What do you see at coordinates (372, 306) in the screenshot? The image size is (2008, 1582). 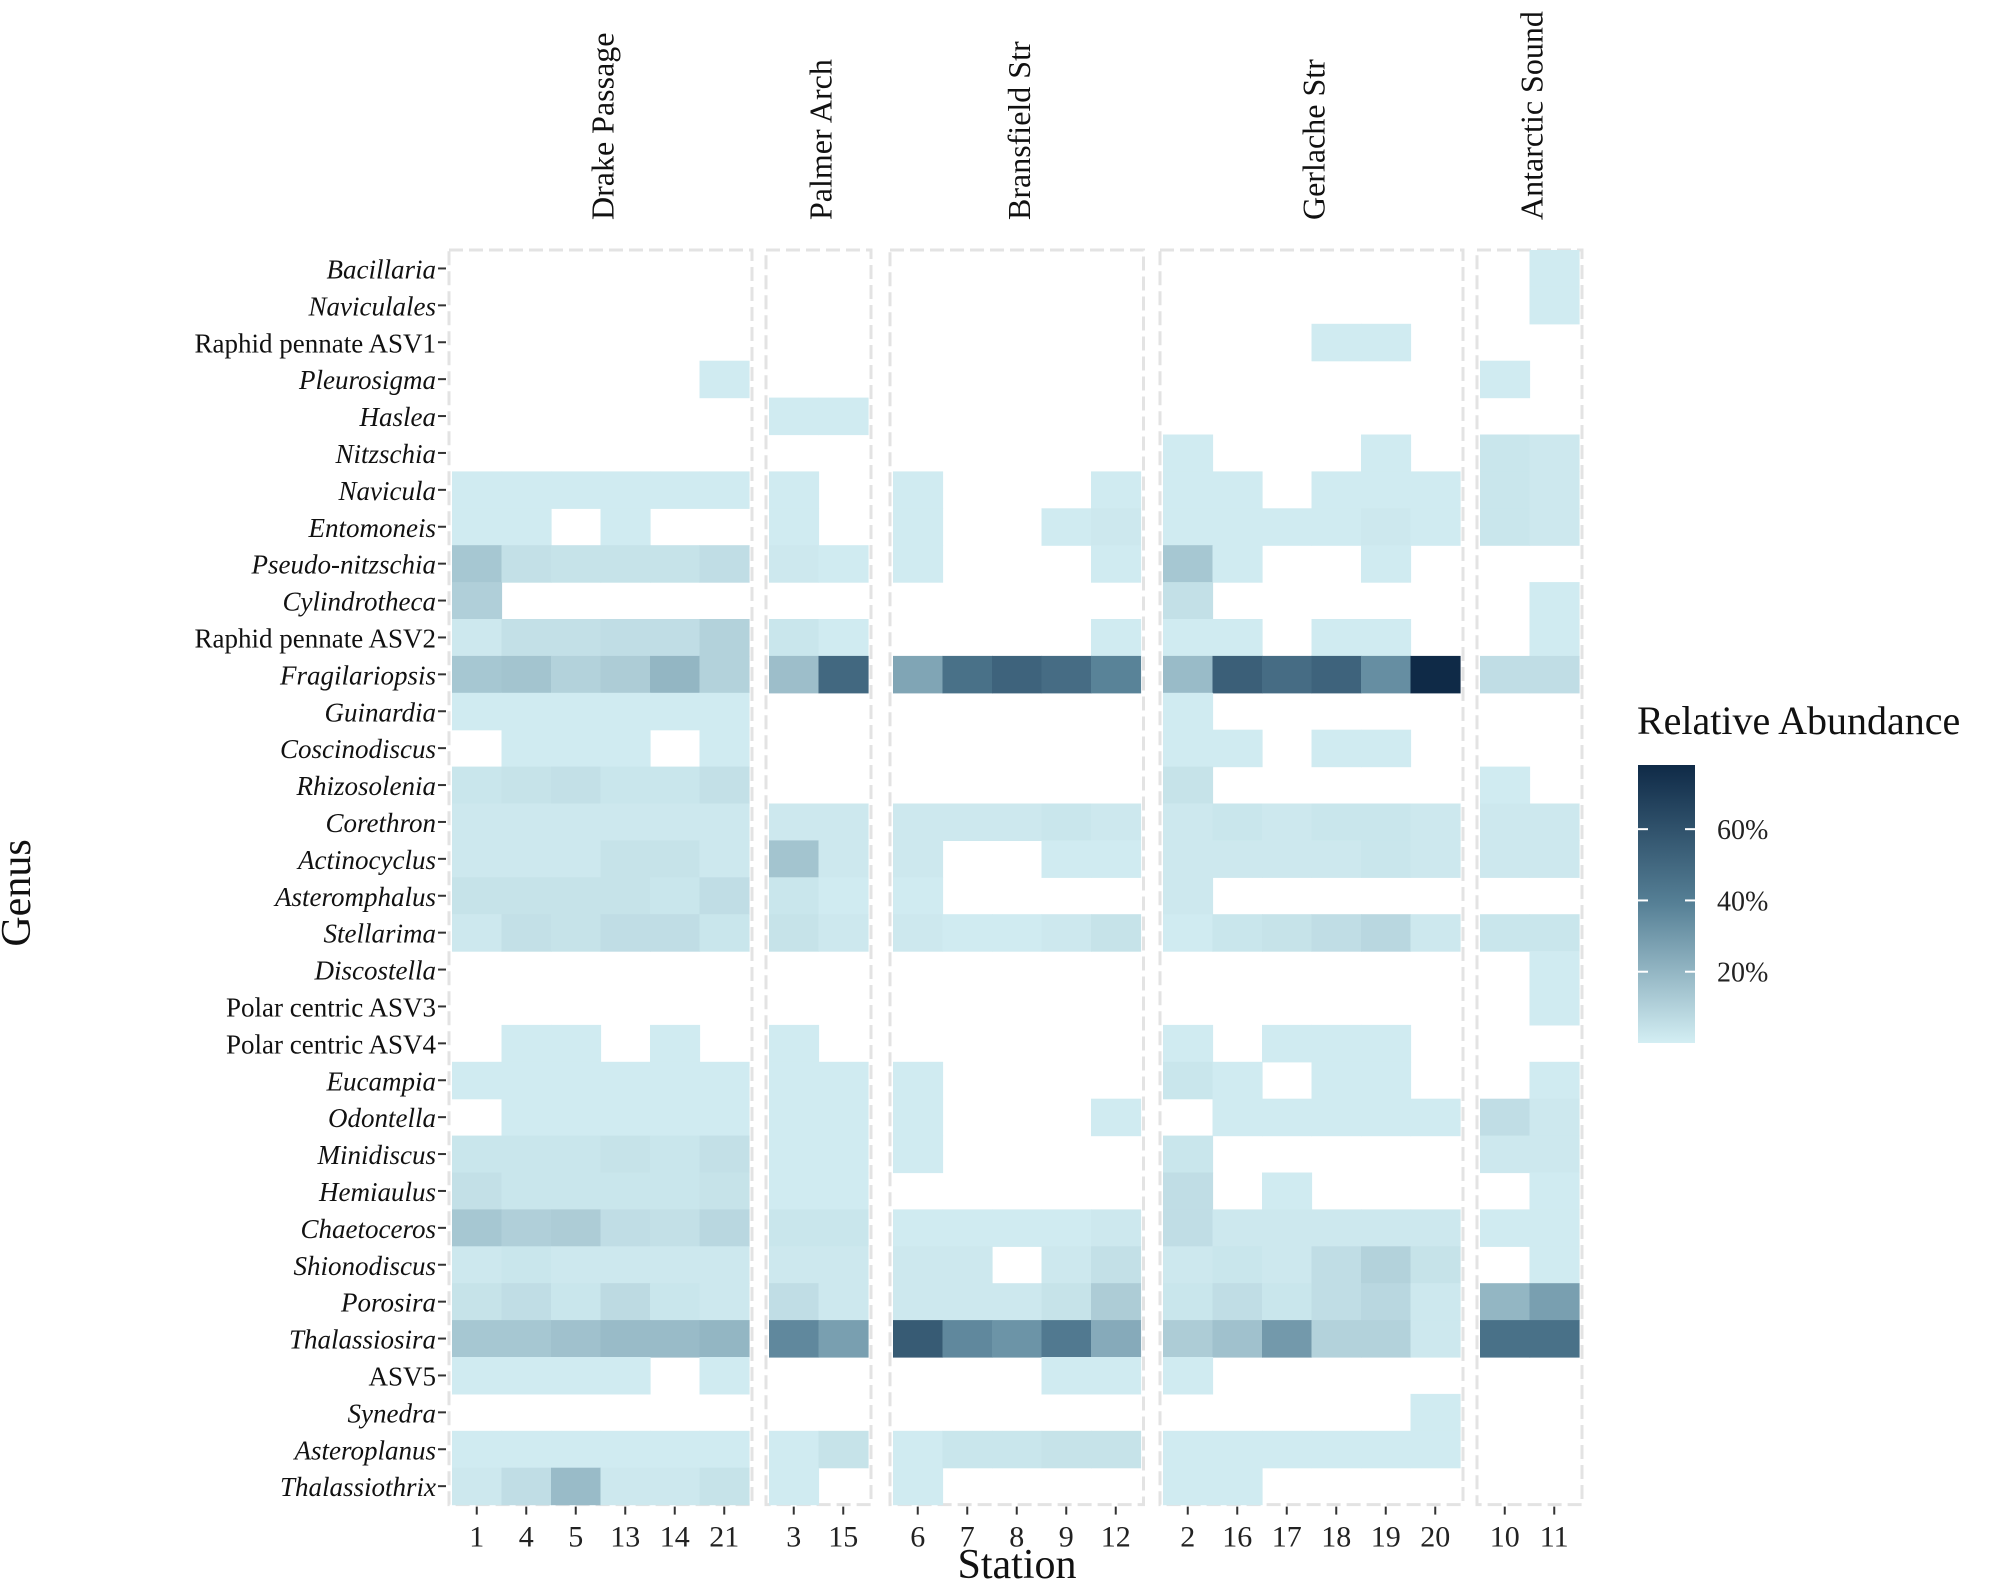 I see `genus-tick-label: Naviculales` at bounding box center [372, 306].